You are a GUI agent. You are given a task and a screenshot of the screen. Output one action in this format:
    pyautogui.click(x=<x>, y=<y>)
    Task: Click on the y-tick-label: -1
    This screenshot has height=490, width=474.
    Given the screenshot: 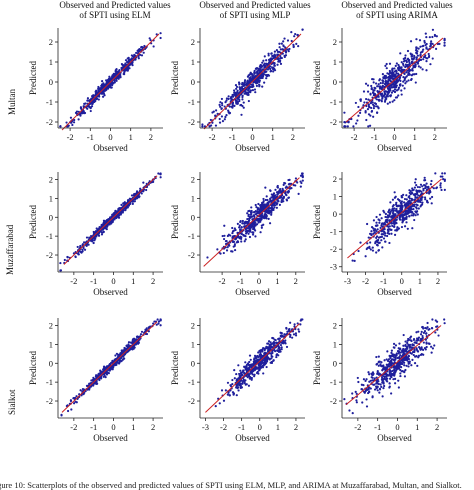 What is the action you would take?
    pyautogui.click(x=333, y=102)
    